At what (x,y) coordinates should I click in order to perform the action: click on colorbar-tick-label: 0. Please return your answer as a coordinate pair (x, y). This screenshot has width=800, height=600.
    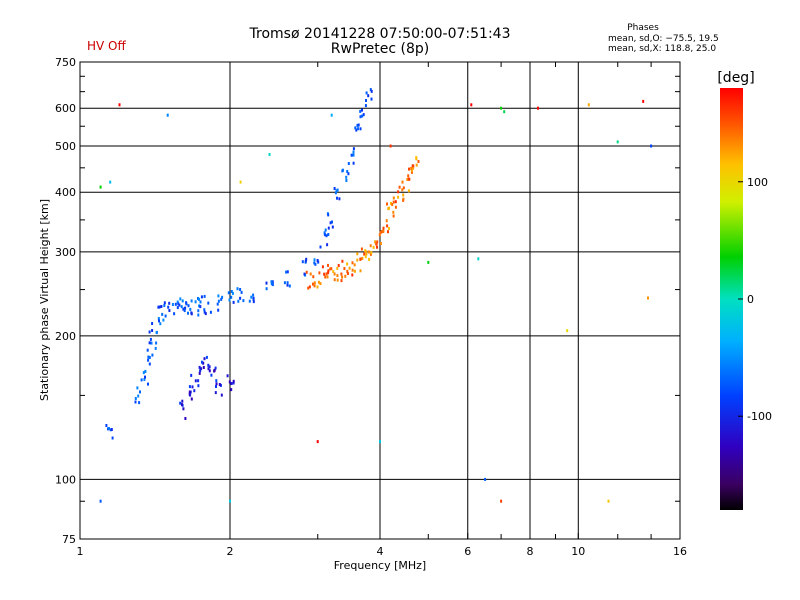
    Looking at the image, I should click on (750, 299).